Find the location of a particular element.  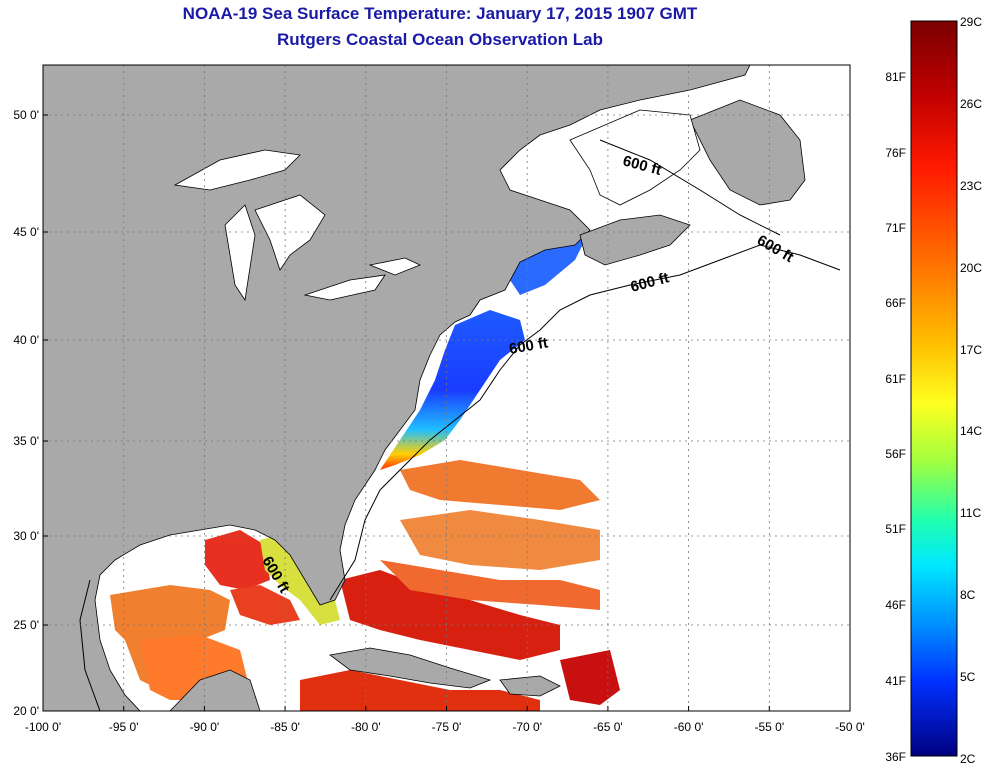

colorbar-fahrenheit-label: 76F is located at coordinates (895, 153).